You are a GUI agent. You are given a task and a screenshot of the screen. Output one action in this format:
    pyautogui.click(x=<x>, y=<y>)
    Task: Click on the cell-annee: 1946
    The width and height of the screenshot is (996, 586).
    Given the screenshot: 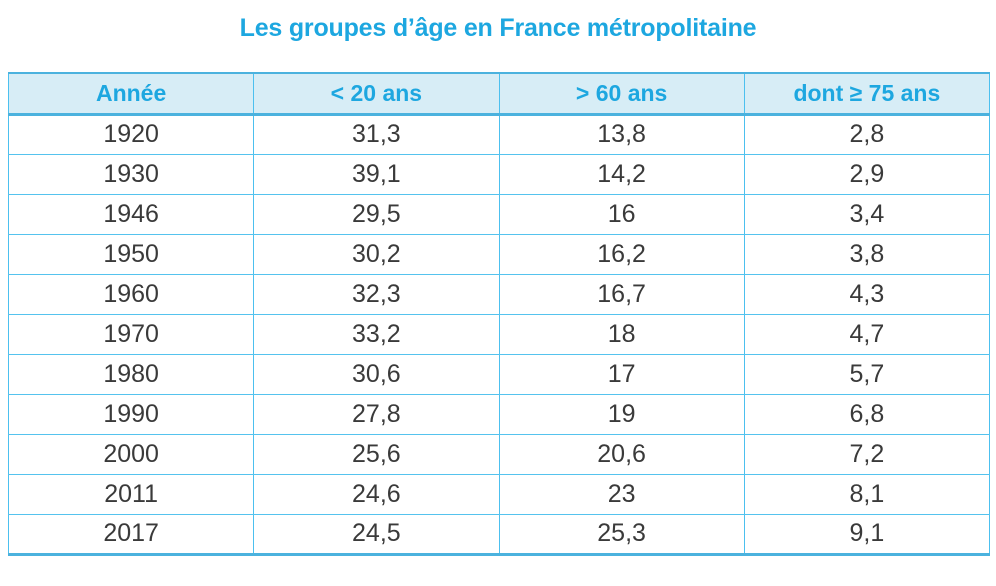 What is the action you would take?
    pyautogui.click(x=131, y=214)
    